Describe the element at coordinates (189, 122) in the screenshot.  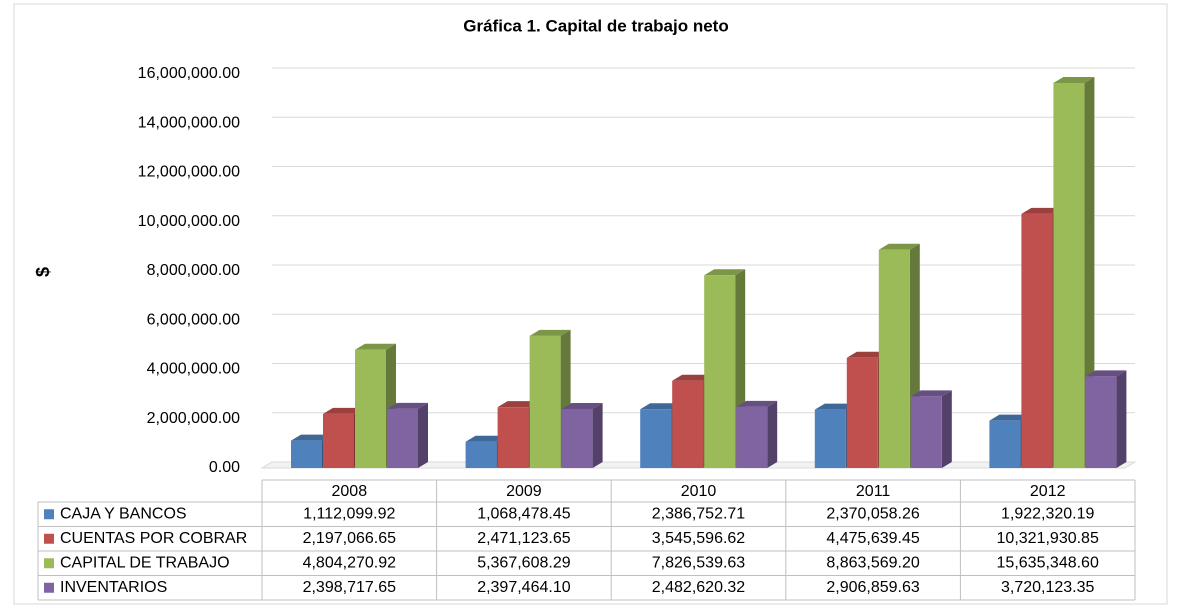
I see `y-tick-label: 14,000,000.00` at that location.